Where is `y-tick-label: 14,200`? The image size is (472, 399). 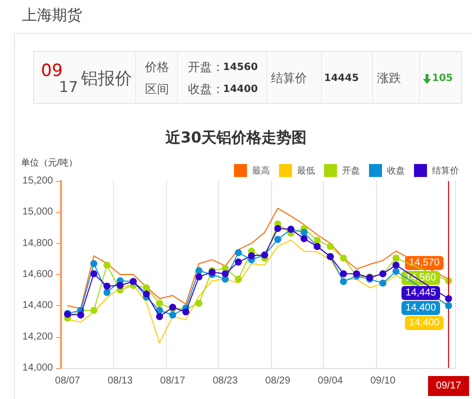
y-tick-label: 14,200 is located at coordinates (38, 336).